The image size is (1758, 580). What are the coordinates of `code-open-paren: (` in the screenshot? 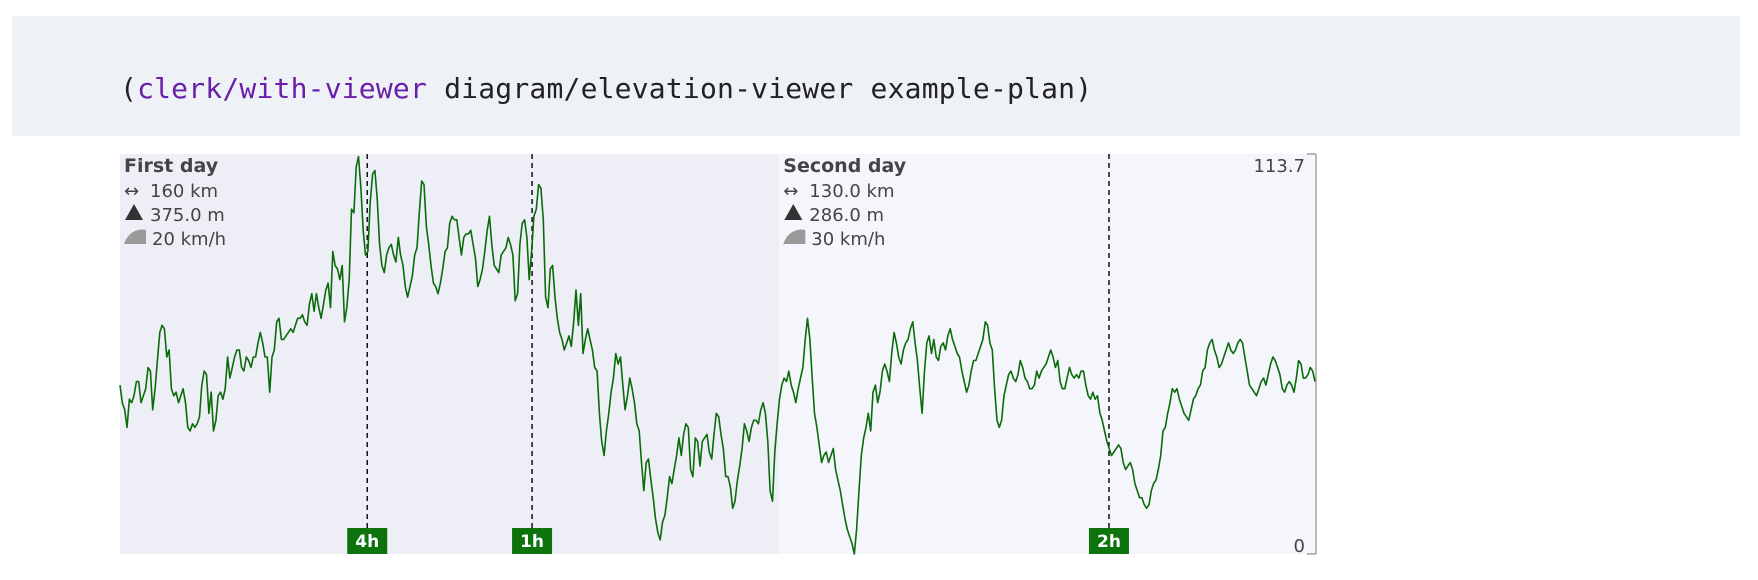 It's located at (129, 88).